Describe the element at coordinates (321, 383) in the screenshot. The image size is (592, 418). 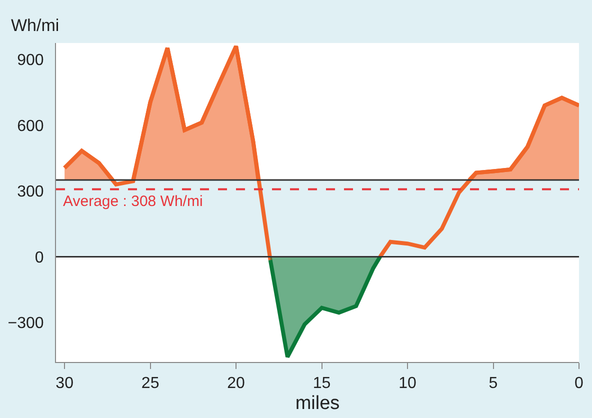
I see `x-tick-label: 15` at that location.